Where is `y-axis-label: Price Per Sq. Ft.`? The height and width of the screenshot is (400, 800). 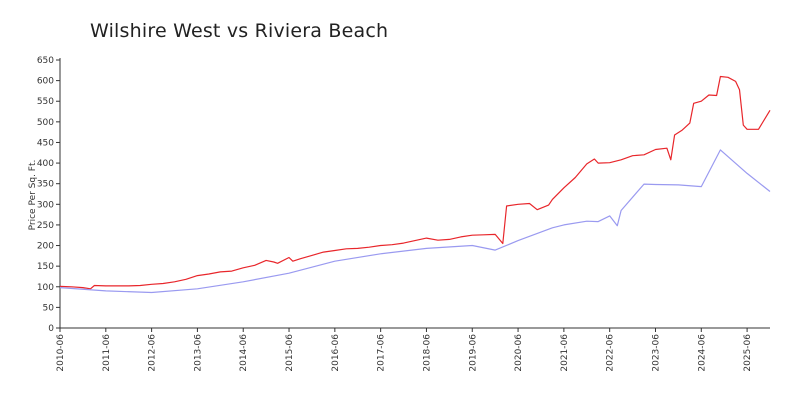 y-axis-label: Price Per Sq. Ft. is located at coordinates (33, 195).